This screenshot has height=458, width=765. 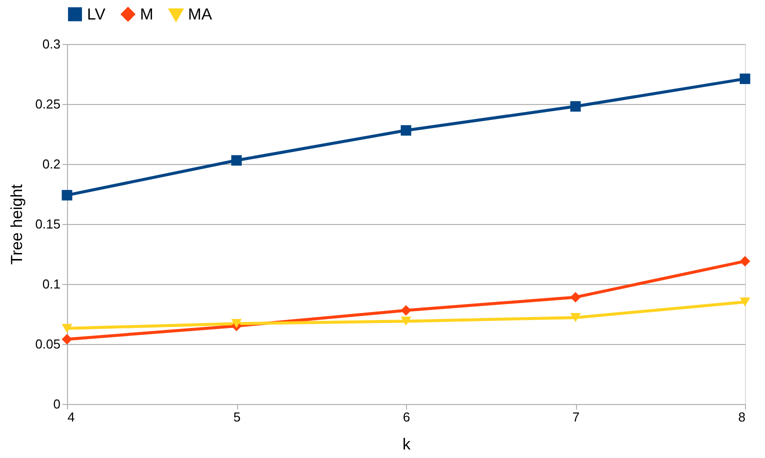 I want to click on y-tick-label: 0, so click(x=56, y=404).